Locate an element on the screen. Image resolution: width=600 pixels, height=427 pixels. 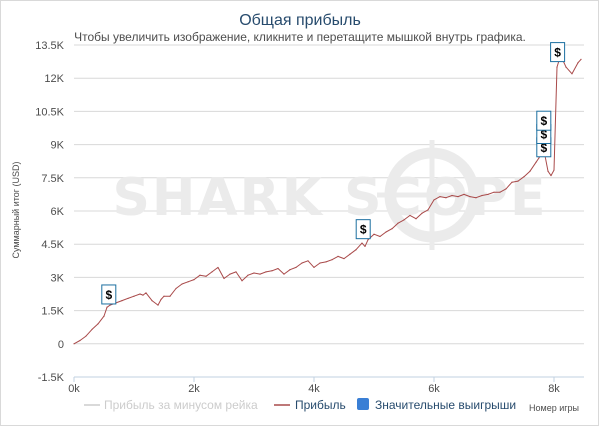
y-tick-label: 1.5K is located at coordinates (52, 312).